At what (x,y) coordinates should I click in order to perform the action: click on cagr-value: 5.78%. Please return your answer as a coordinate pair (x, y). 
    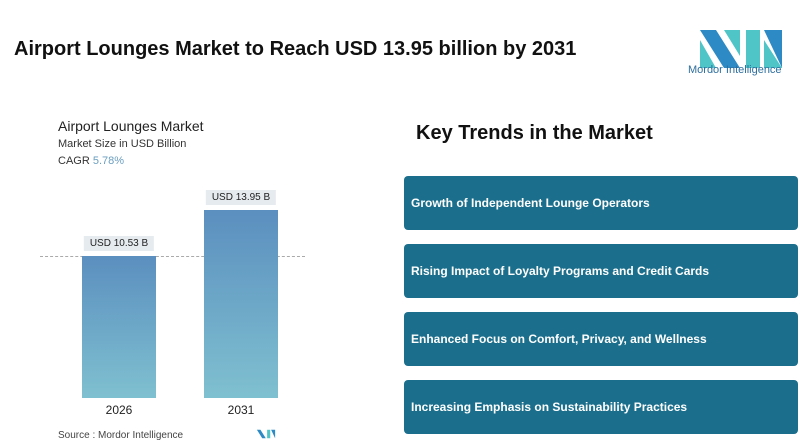
    Looking at the image, I should click on (108, 161).